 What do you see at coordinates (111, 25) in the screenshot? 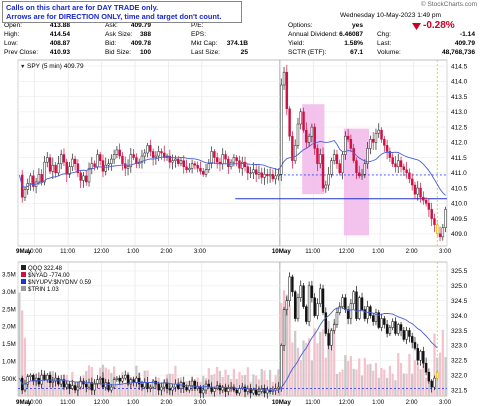
I see `quote-label: Ask:` at bounding box center [111, 25].